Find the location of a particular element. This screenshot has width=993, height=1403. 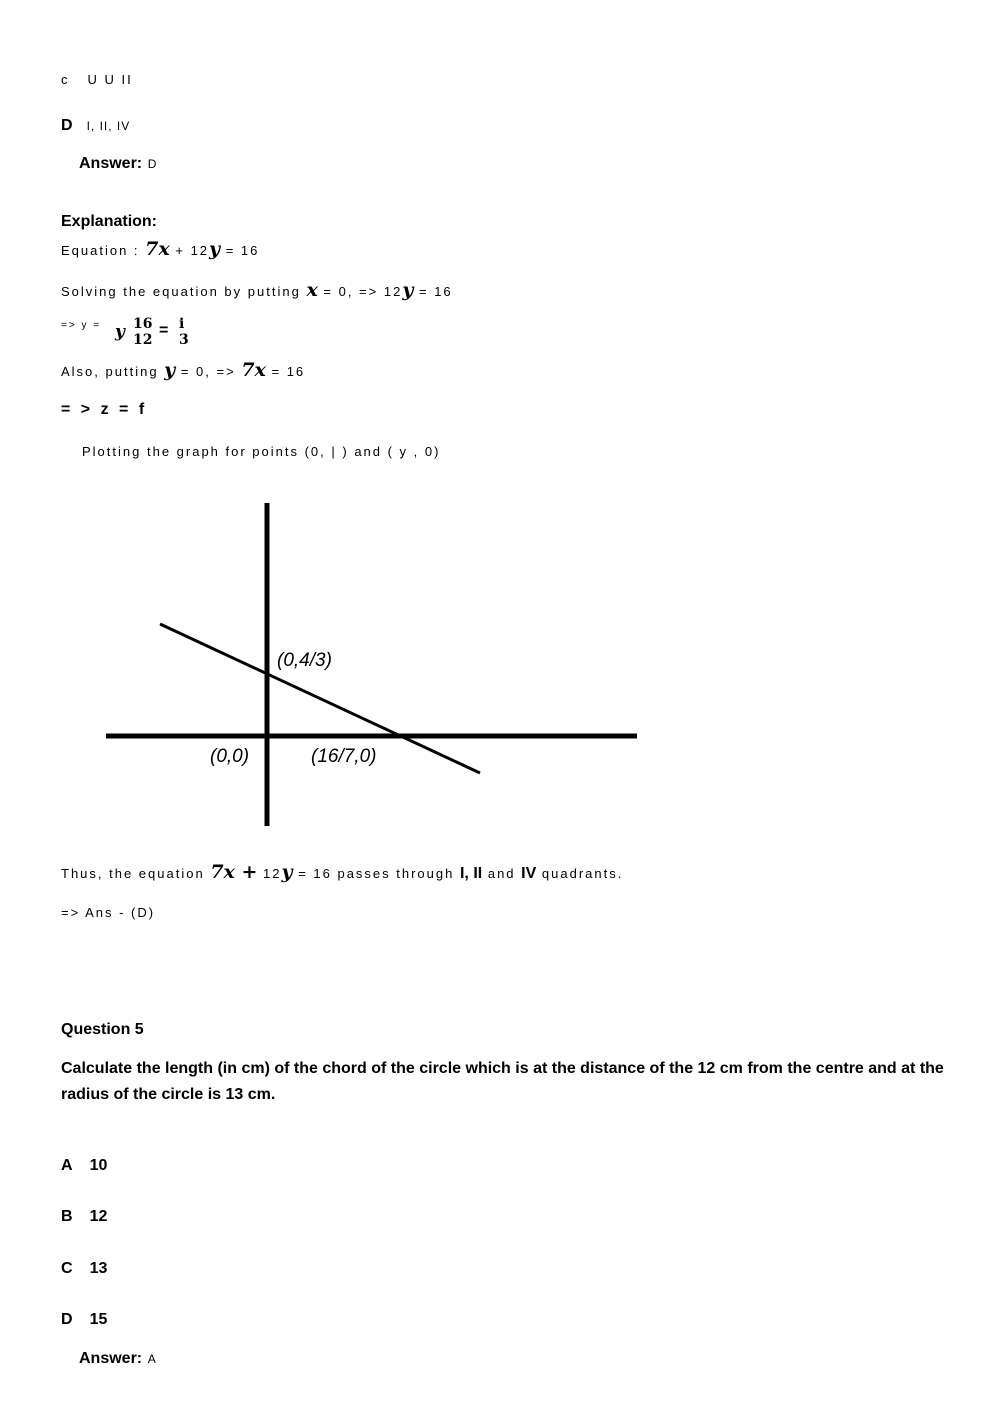

fraction-prefix: => y = is located at coordinates (81, 325).